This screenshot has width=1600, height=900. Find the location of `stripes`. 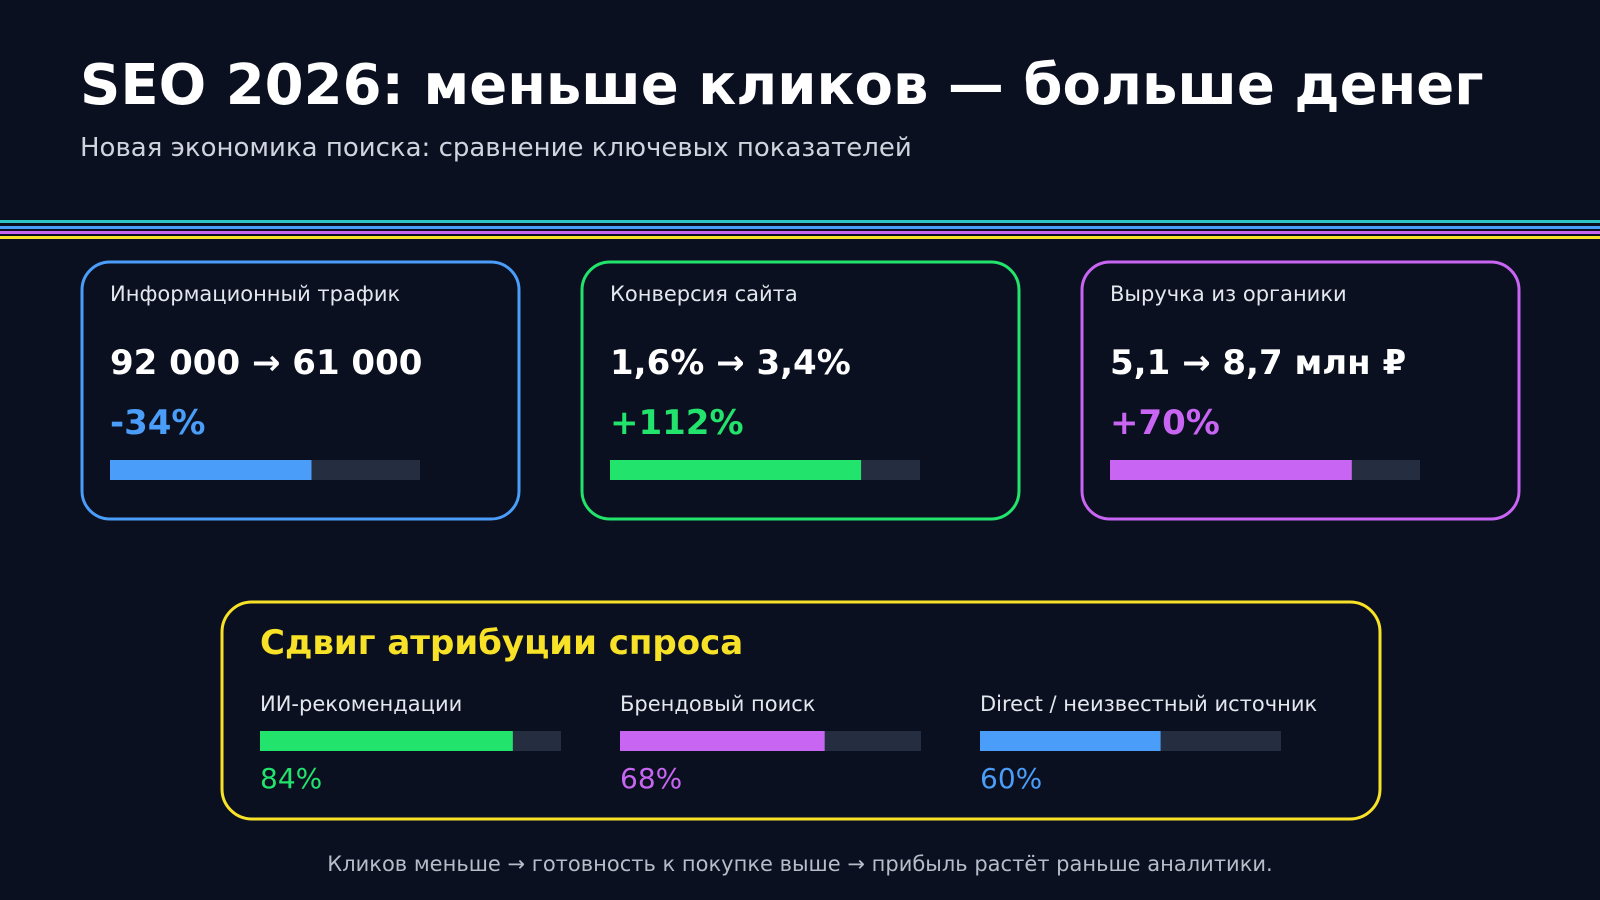

stripes is located at coordinates (800, 229).